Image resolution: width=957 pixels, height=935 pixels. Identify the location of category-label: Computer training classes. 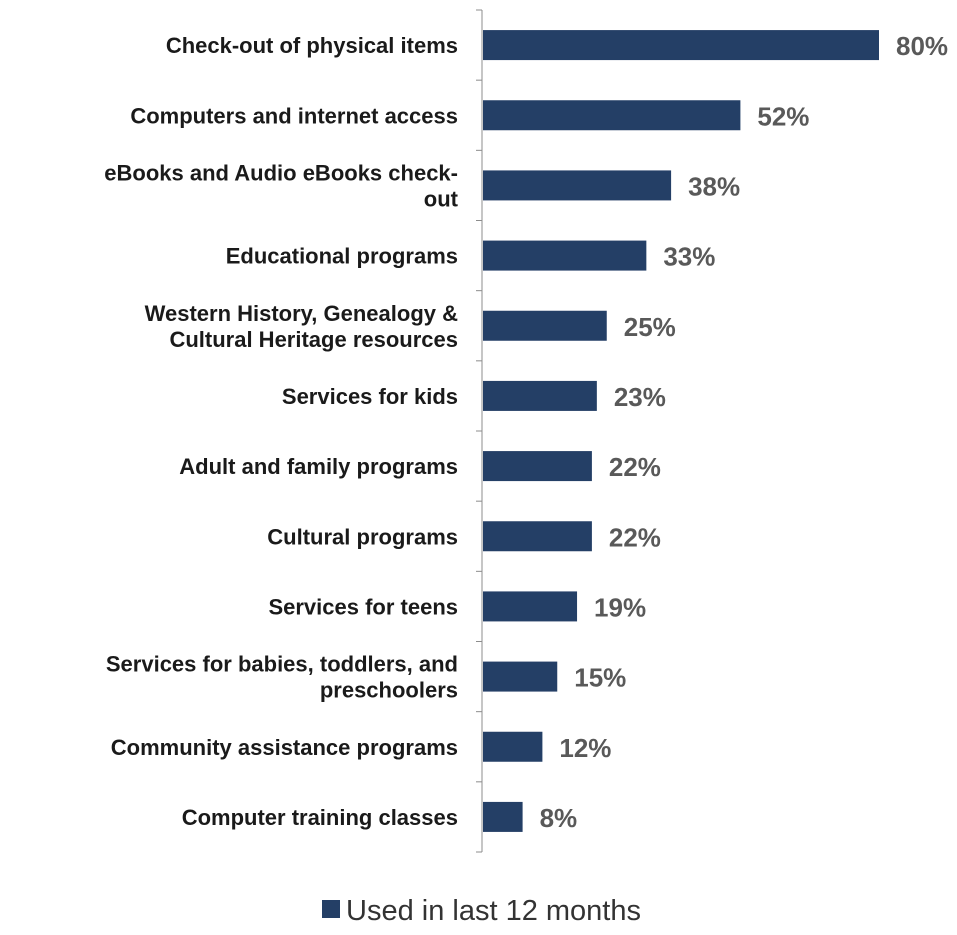
(320, 817).